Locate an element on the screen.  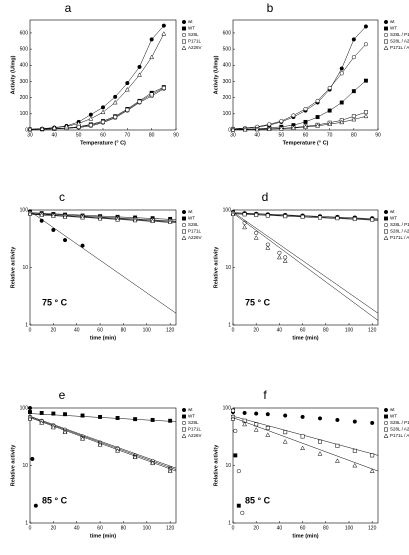
x-tick-label: 20 is located at coordinates (256, 330).